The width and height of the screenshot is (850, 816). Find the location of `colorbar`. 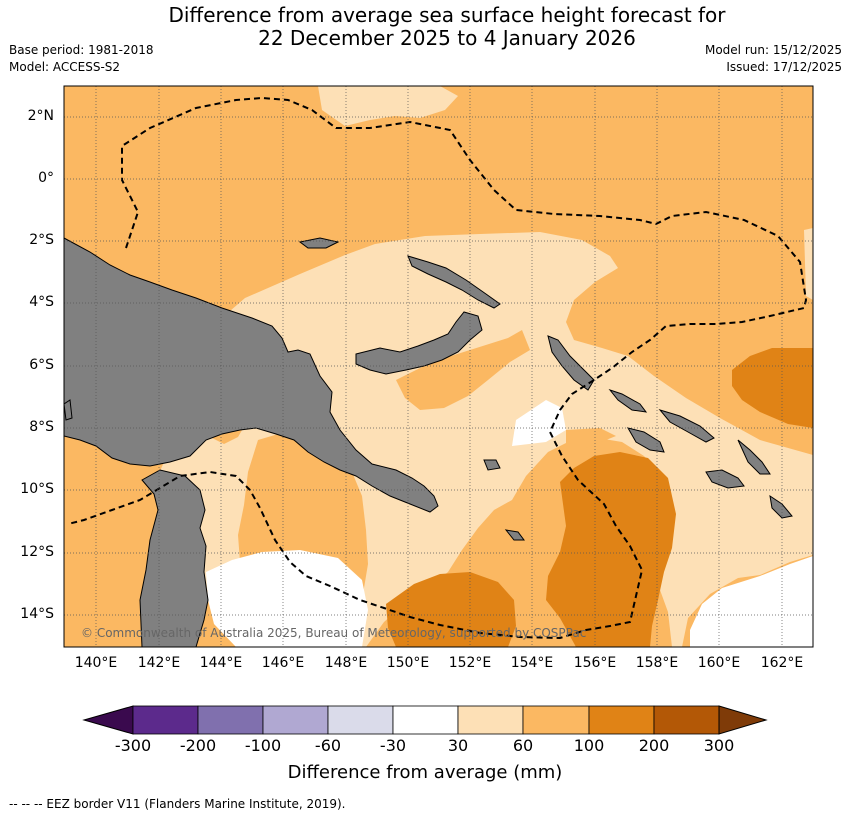

colorbar is located at coordinates (425, 720).